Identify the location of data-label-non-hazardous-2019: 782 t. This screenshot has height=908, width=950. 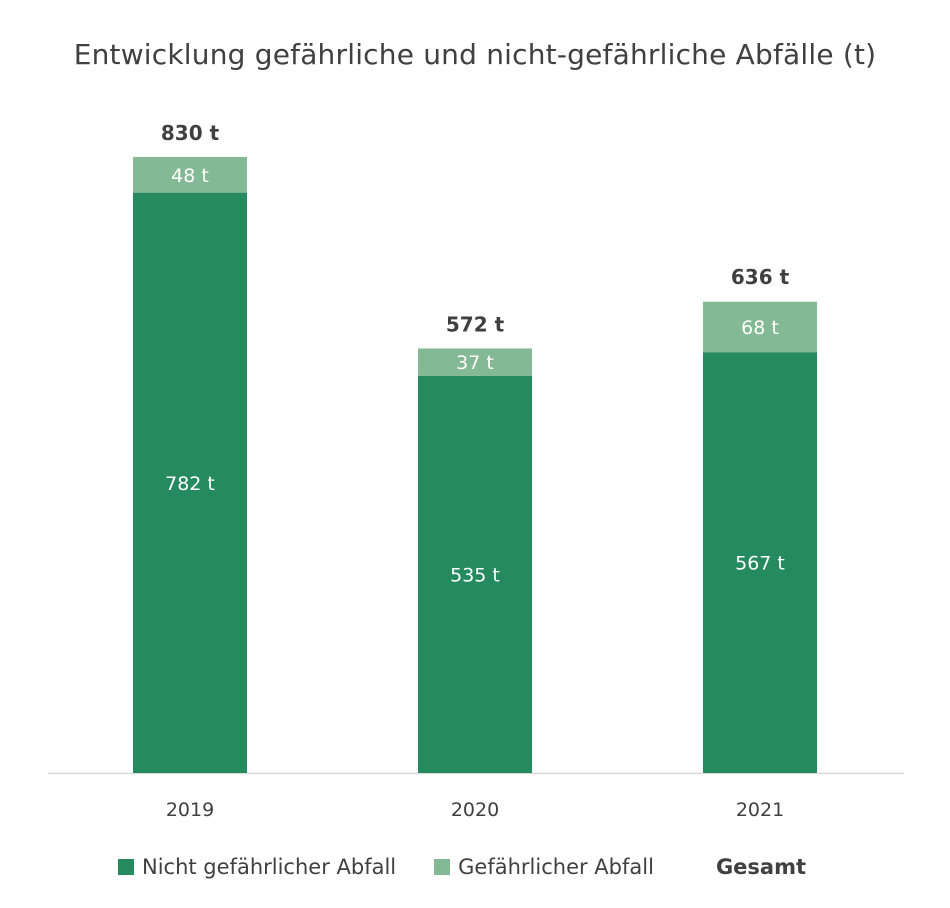
(190, 484).